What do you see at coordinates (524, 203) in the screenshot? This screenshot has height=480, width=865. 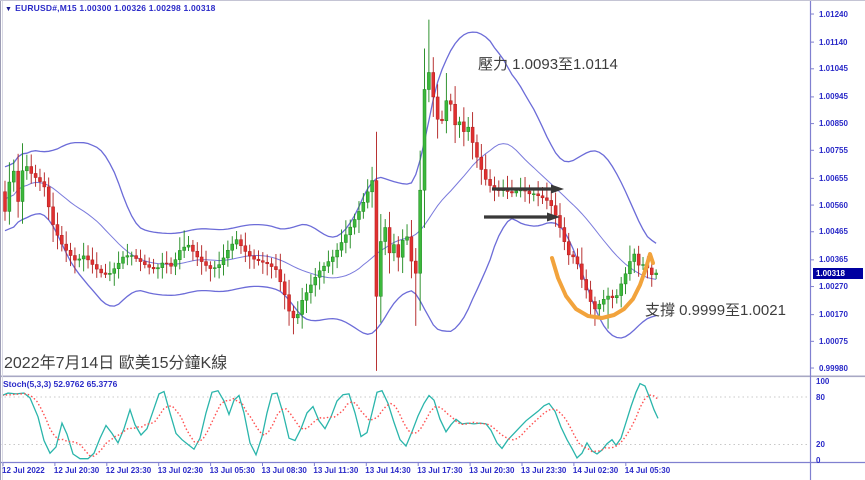 I see `trade-arrows-layer` at bounding box center [524, 203].